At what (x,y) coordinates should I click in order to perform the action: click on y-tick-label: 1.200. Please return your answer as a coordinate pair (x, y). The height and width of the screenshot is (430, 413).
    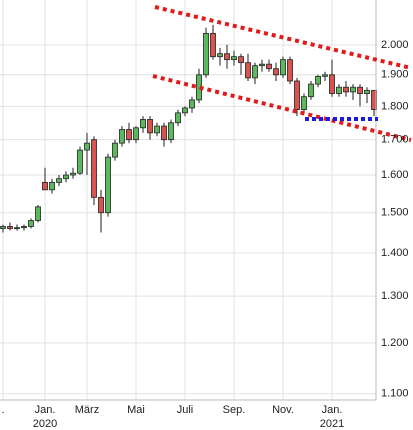
    Looking at the image, I should click on (395, 343).